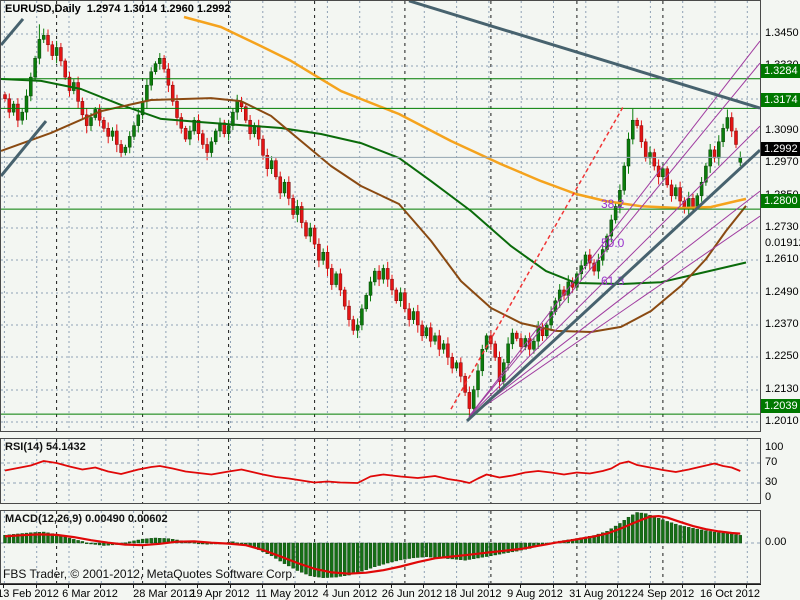  I want to click on date-label: 26 Jun 2012, so click(412, 594).